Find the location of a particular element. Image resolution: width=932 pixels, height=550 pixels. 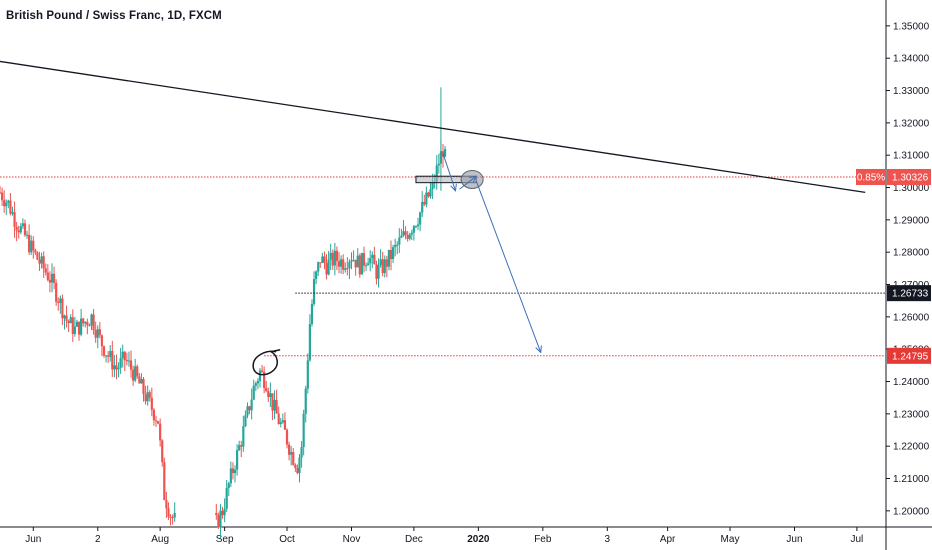

price-tag-bg is located at coordinates (909, 355).